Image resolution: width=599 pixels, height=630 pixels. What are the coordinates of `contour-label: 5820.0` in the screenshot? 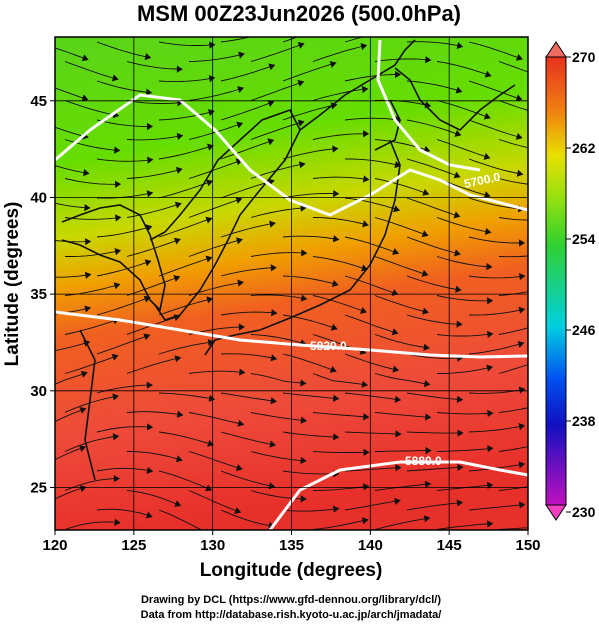 It's located at (328, 346).